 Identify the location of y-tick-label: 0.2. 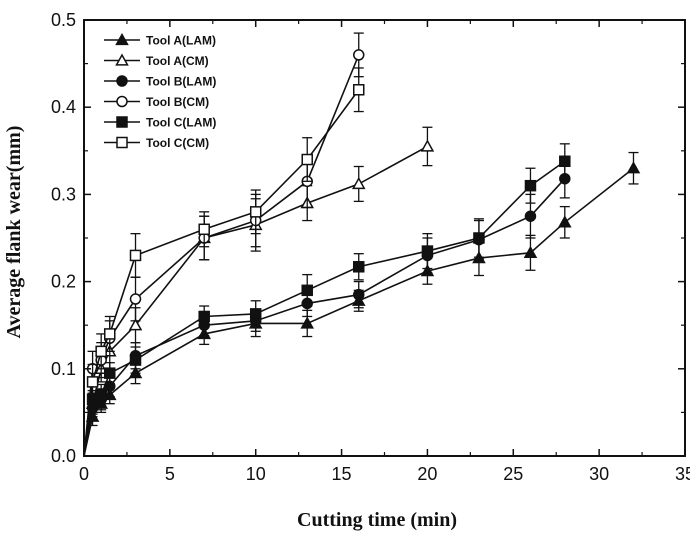
(63, 282).